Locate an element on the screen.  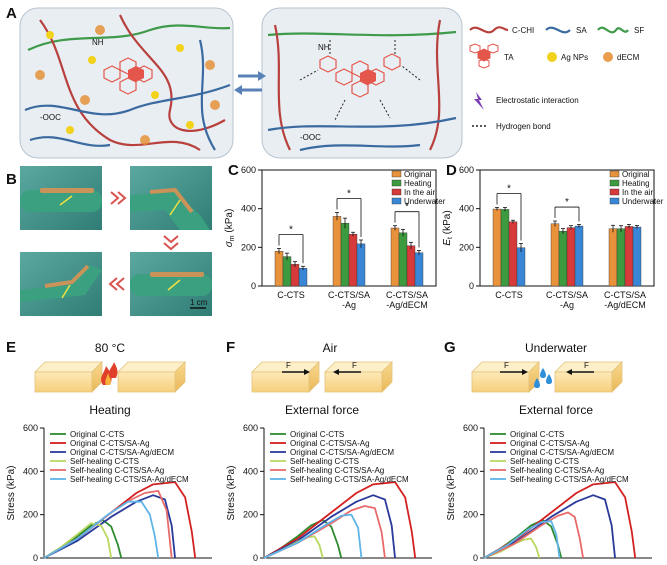
legend-label: Original C-CTS/SA-Ag/dECM is located at coordinates (122, 452).